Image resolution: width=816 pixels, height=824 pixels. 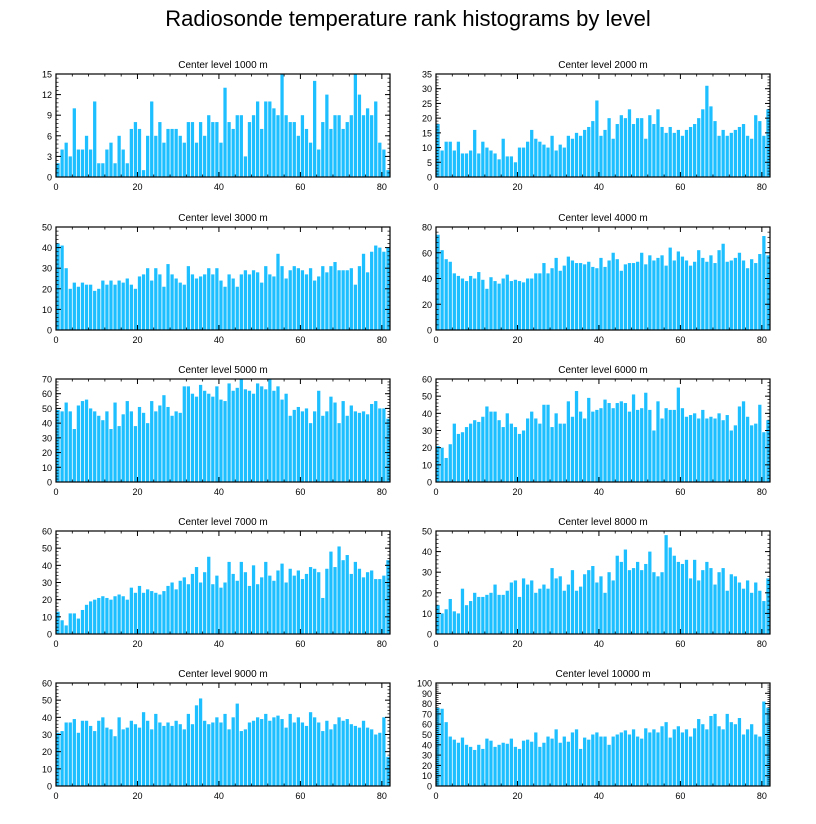 What do you see at coordinates (47, 289) in the screenshot?
I see `y-tick-label: 20` at bounding box center [47, 289].